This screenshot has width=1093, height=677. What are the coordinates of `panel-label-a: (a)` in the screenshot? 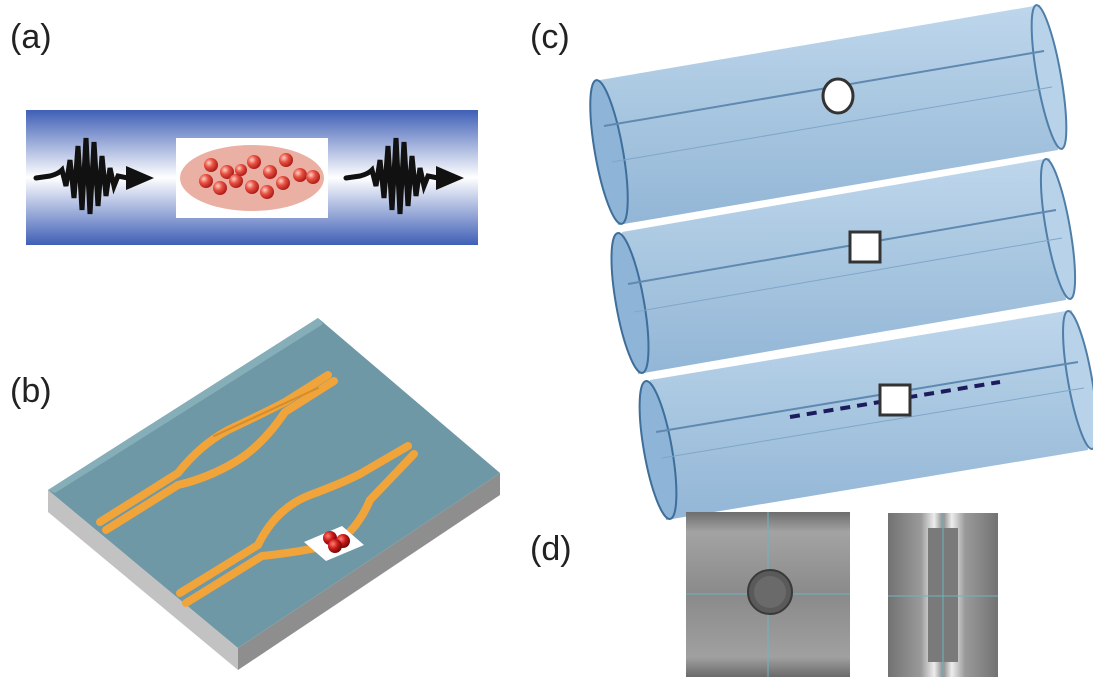 It's located at (31, 37).